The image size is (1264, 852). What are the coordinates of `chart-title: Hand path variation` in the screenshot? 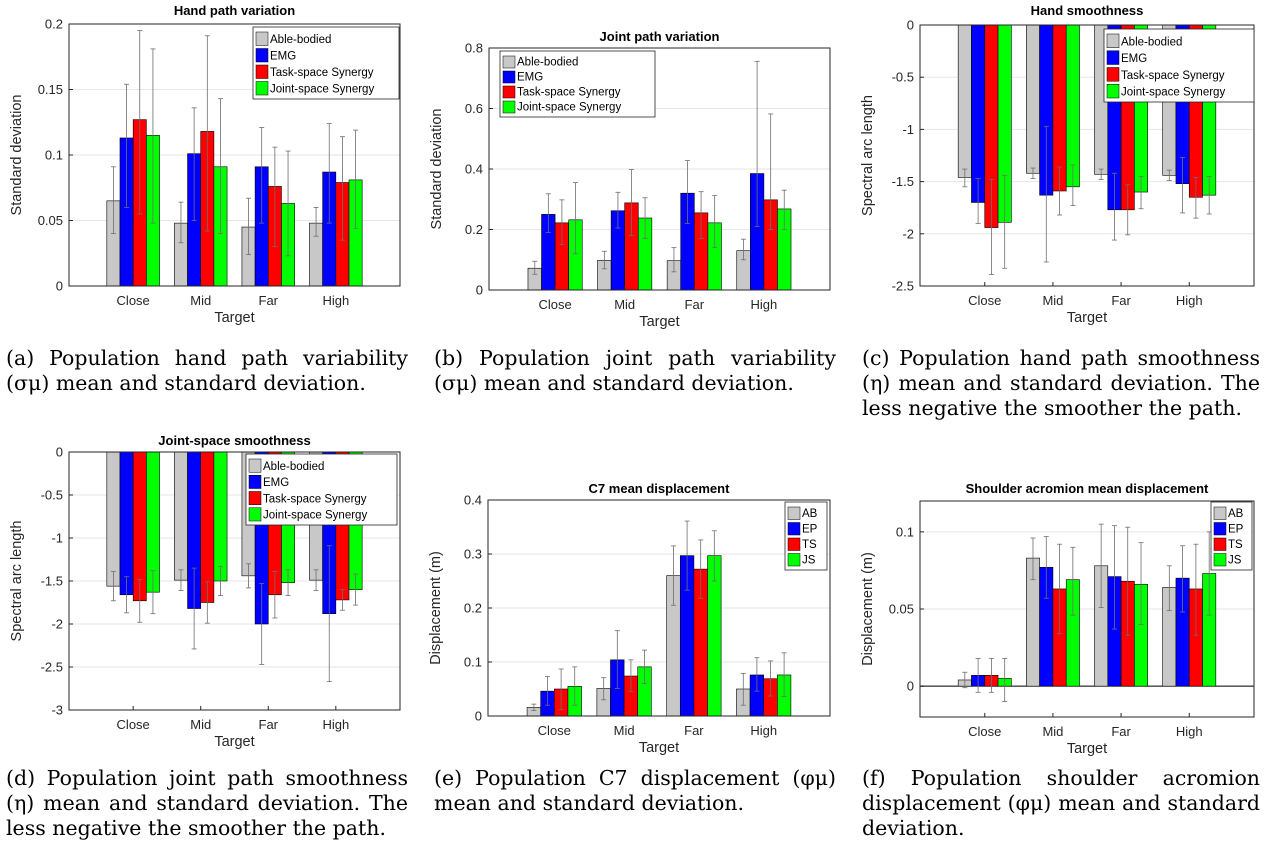 It's located at (234, 10).